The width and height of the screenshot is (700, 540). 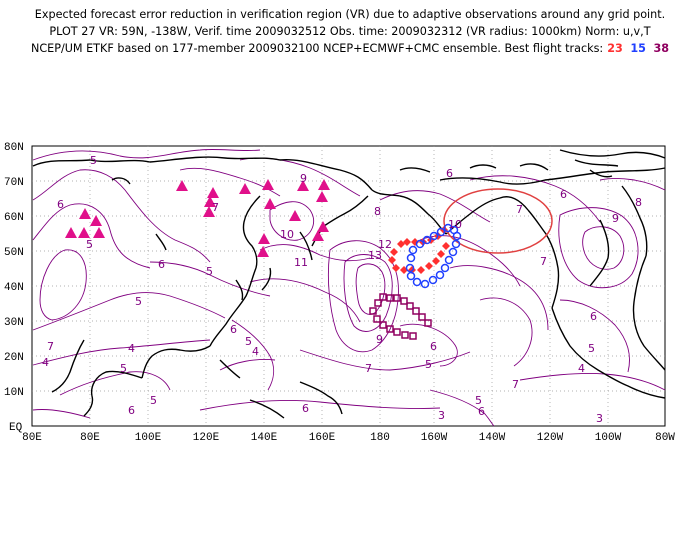 What do you see at coordinates (264, 438) in the screenshot?
I see `lon-label: 140E` at bounding box center [264, 438].